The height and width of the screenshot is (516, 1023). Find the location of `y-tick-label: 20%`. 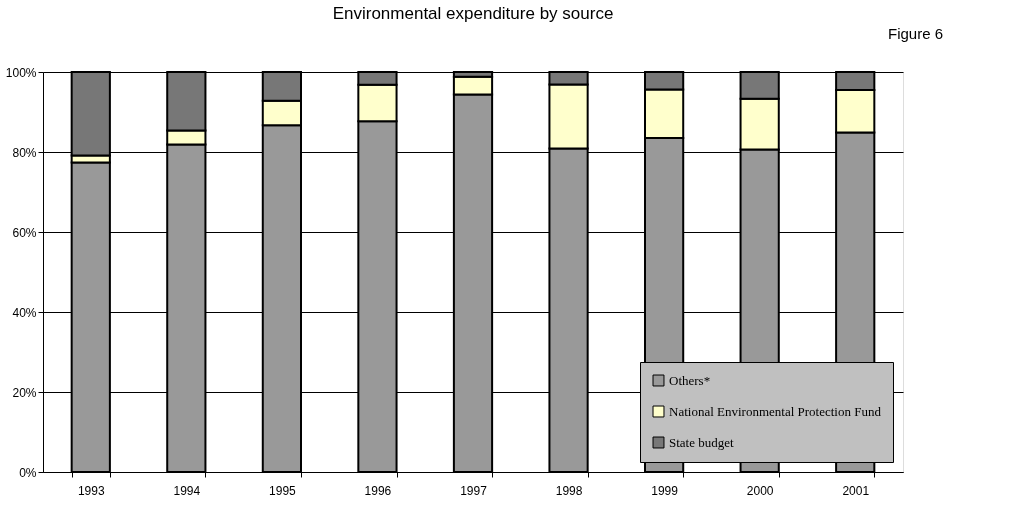

y-tick-label: 20% is located at coordinates (24, 392).